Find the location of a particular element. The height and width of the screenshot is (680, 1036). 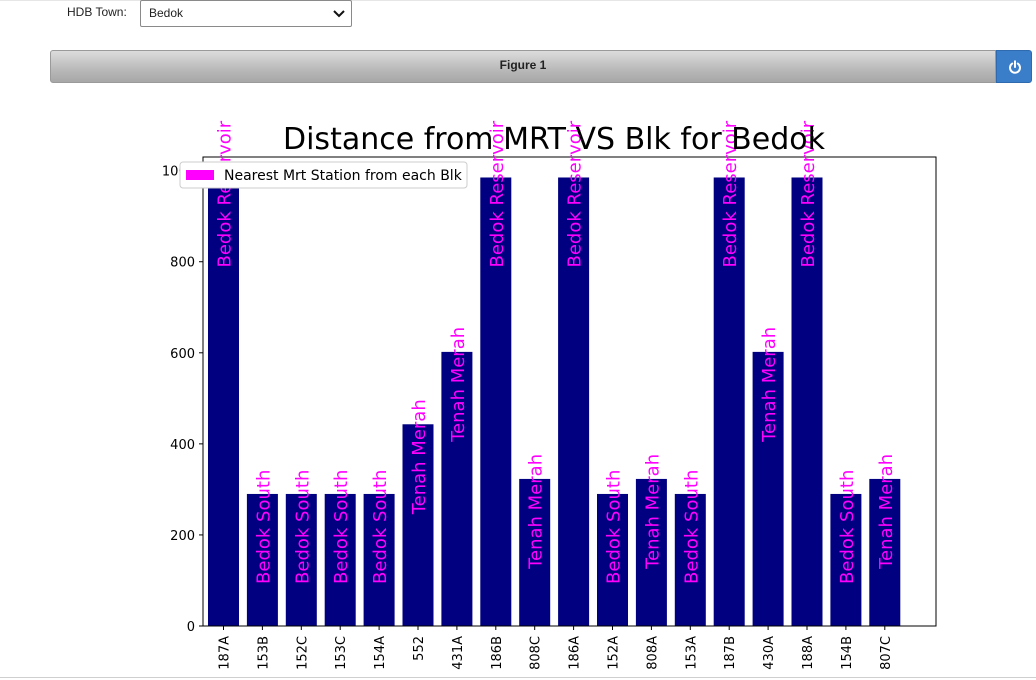

x-tick-label: 430A is located at coordinates (769, 653).